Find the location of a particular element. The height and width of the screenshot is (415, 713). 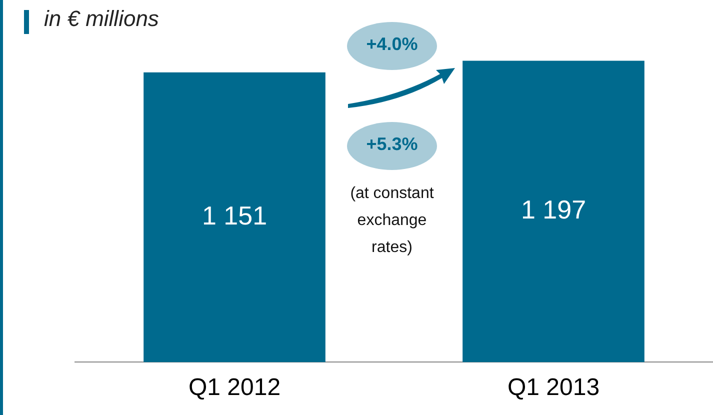

data-label: 1 197 is located at coordinates (553, 209).